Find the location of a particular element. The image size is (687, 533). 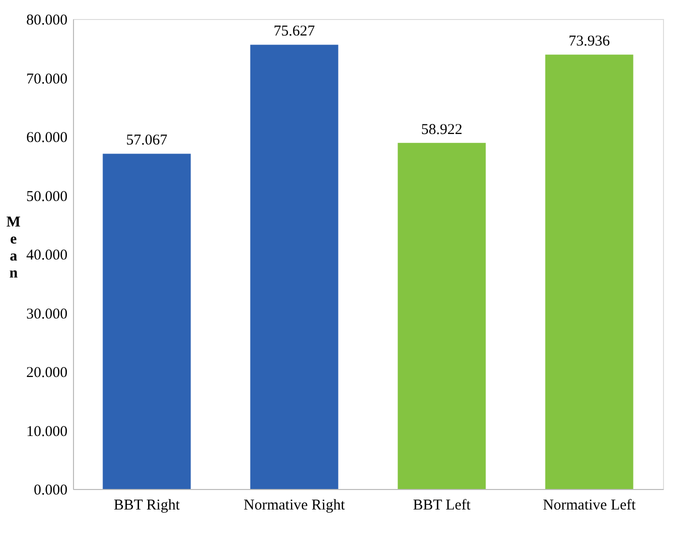

data-label: 73.936 is located at coordinates (589, 42).